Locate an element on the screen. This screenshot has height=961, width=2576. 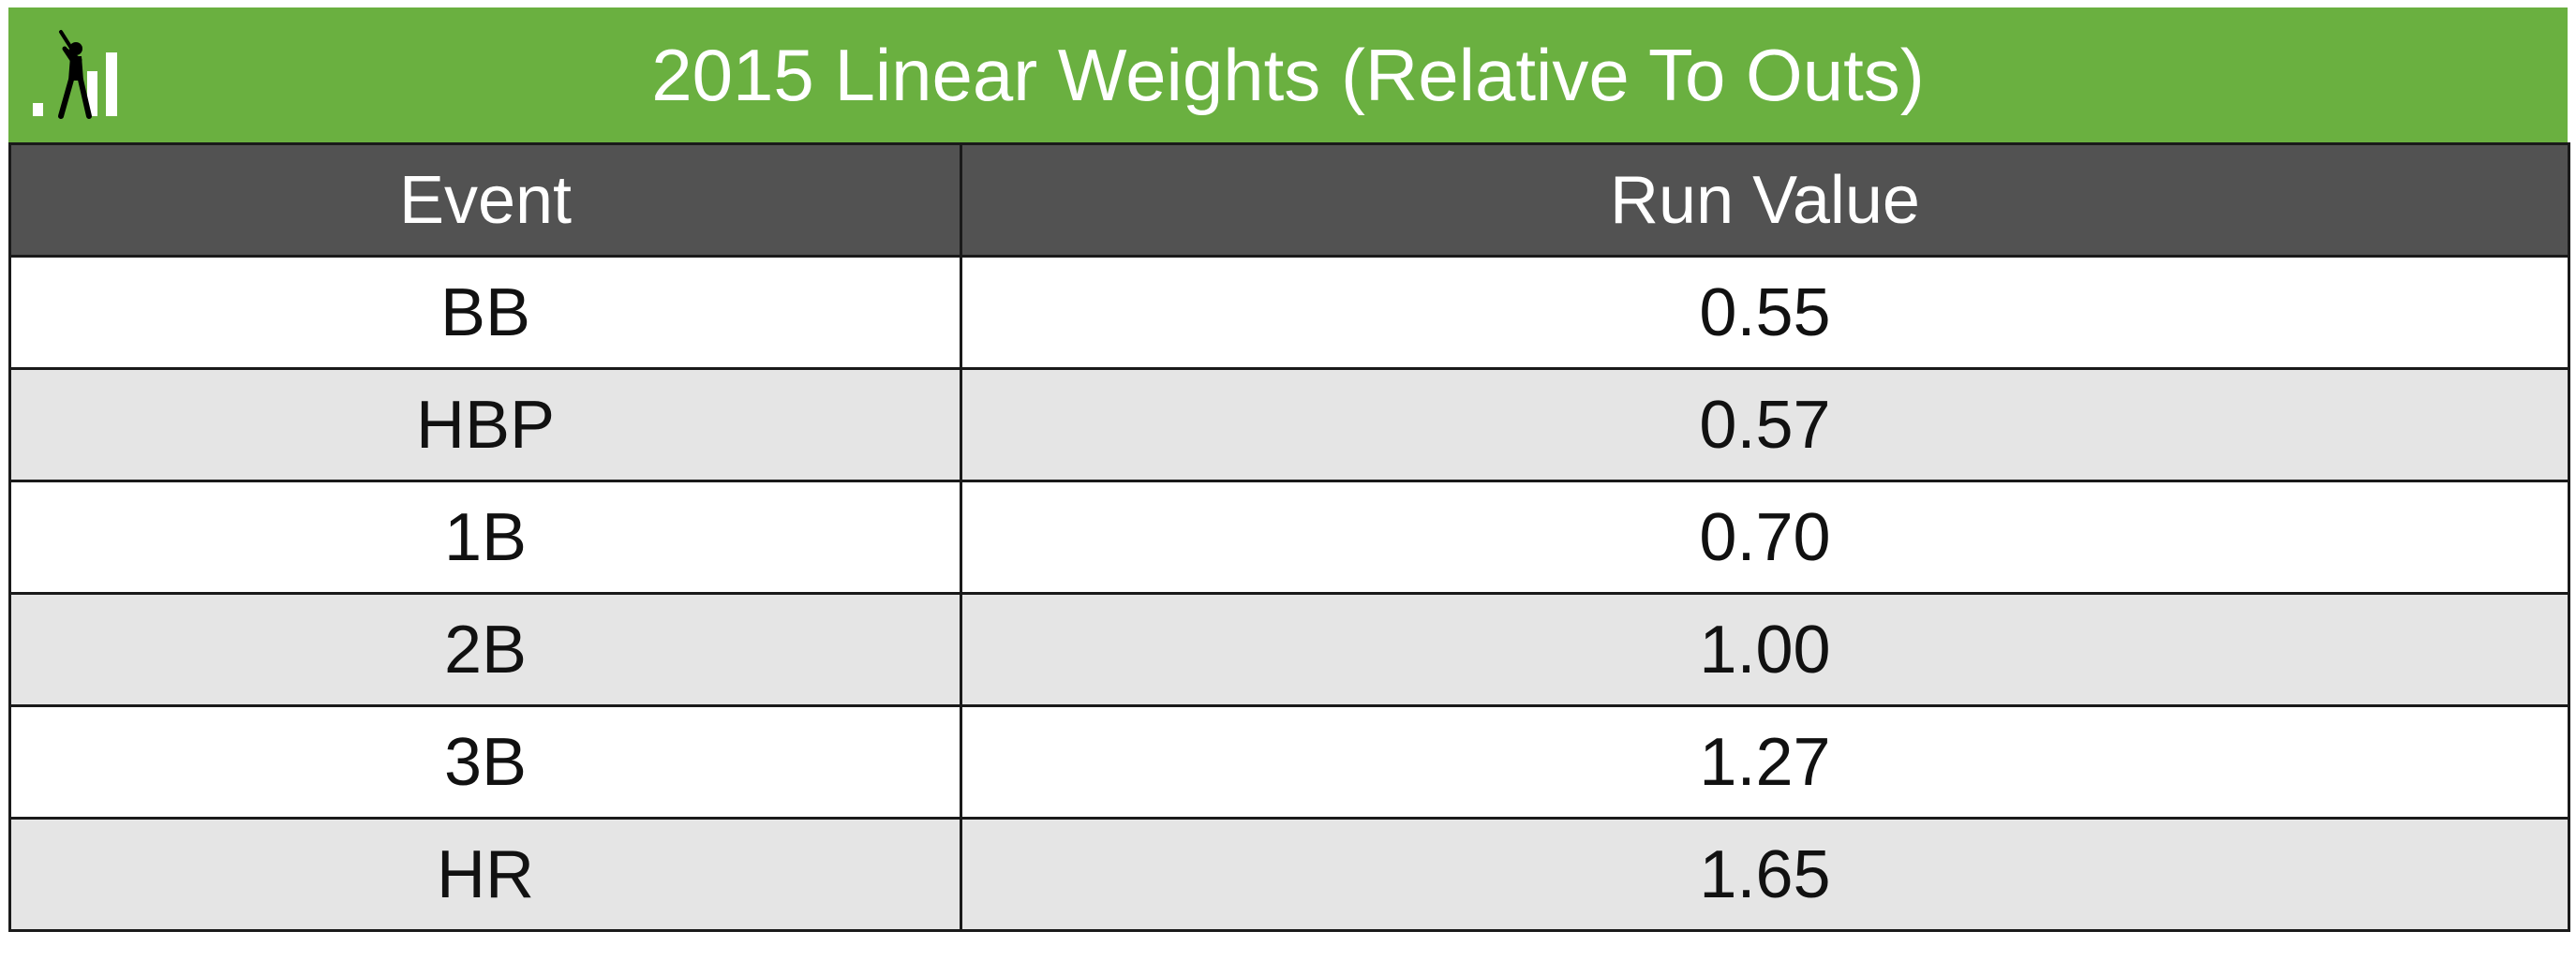
title-bar: 2015 Linear Weights (Relative To Outs) is located at coordinates (1288, 74).